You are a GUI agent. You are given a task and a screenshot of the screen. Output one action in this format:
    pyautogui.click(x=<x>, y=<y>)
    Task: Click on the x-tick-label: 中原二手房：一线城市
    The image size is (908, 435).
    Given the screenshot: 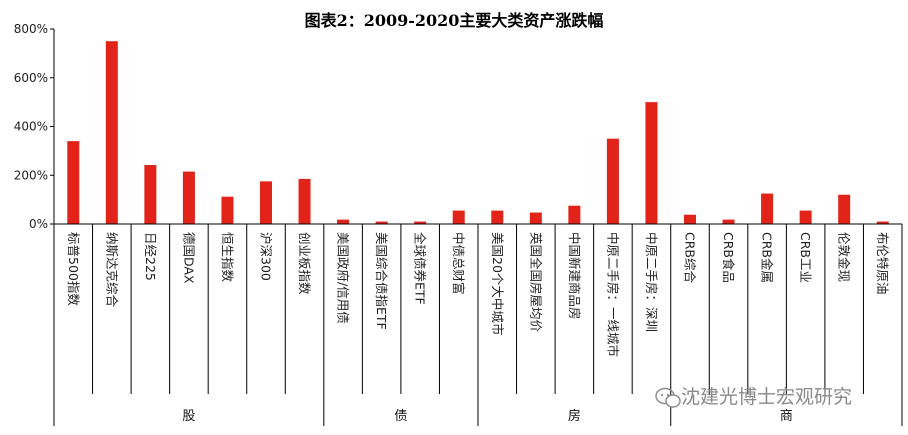 What is the action you would take?
    pyautogui.click(x=612, y=294)
    